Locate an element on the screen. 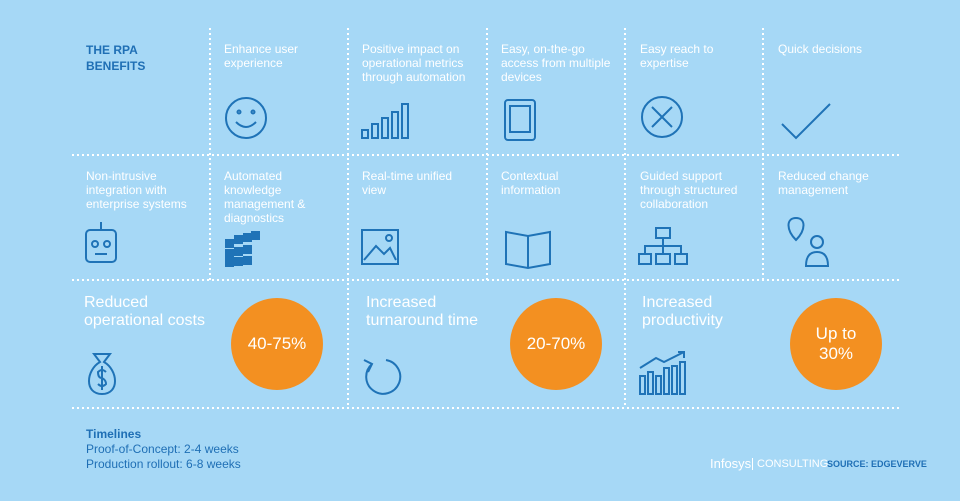  smiley-icon is located at coordinates (246, 118).